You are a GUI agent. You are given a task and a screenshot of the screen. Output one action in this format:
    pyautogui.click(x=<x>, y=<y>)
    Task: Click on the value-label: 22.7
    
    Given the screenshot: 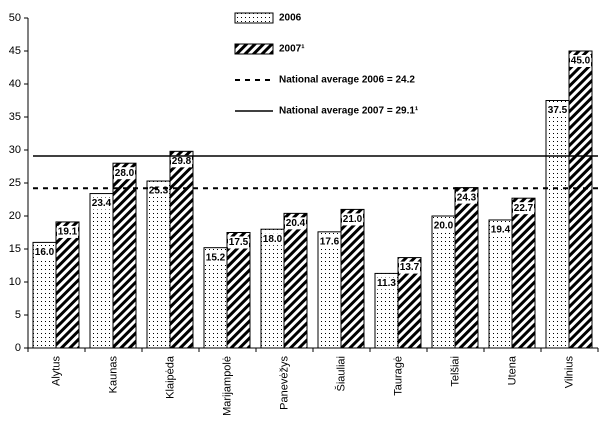 What is the action you would take?
    pyautogui.click(x=524, y=208)
    